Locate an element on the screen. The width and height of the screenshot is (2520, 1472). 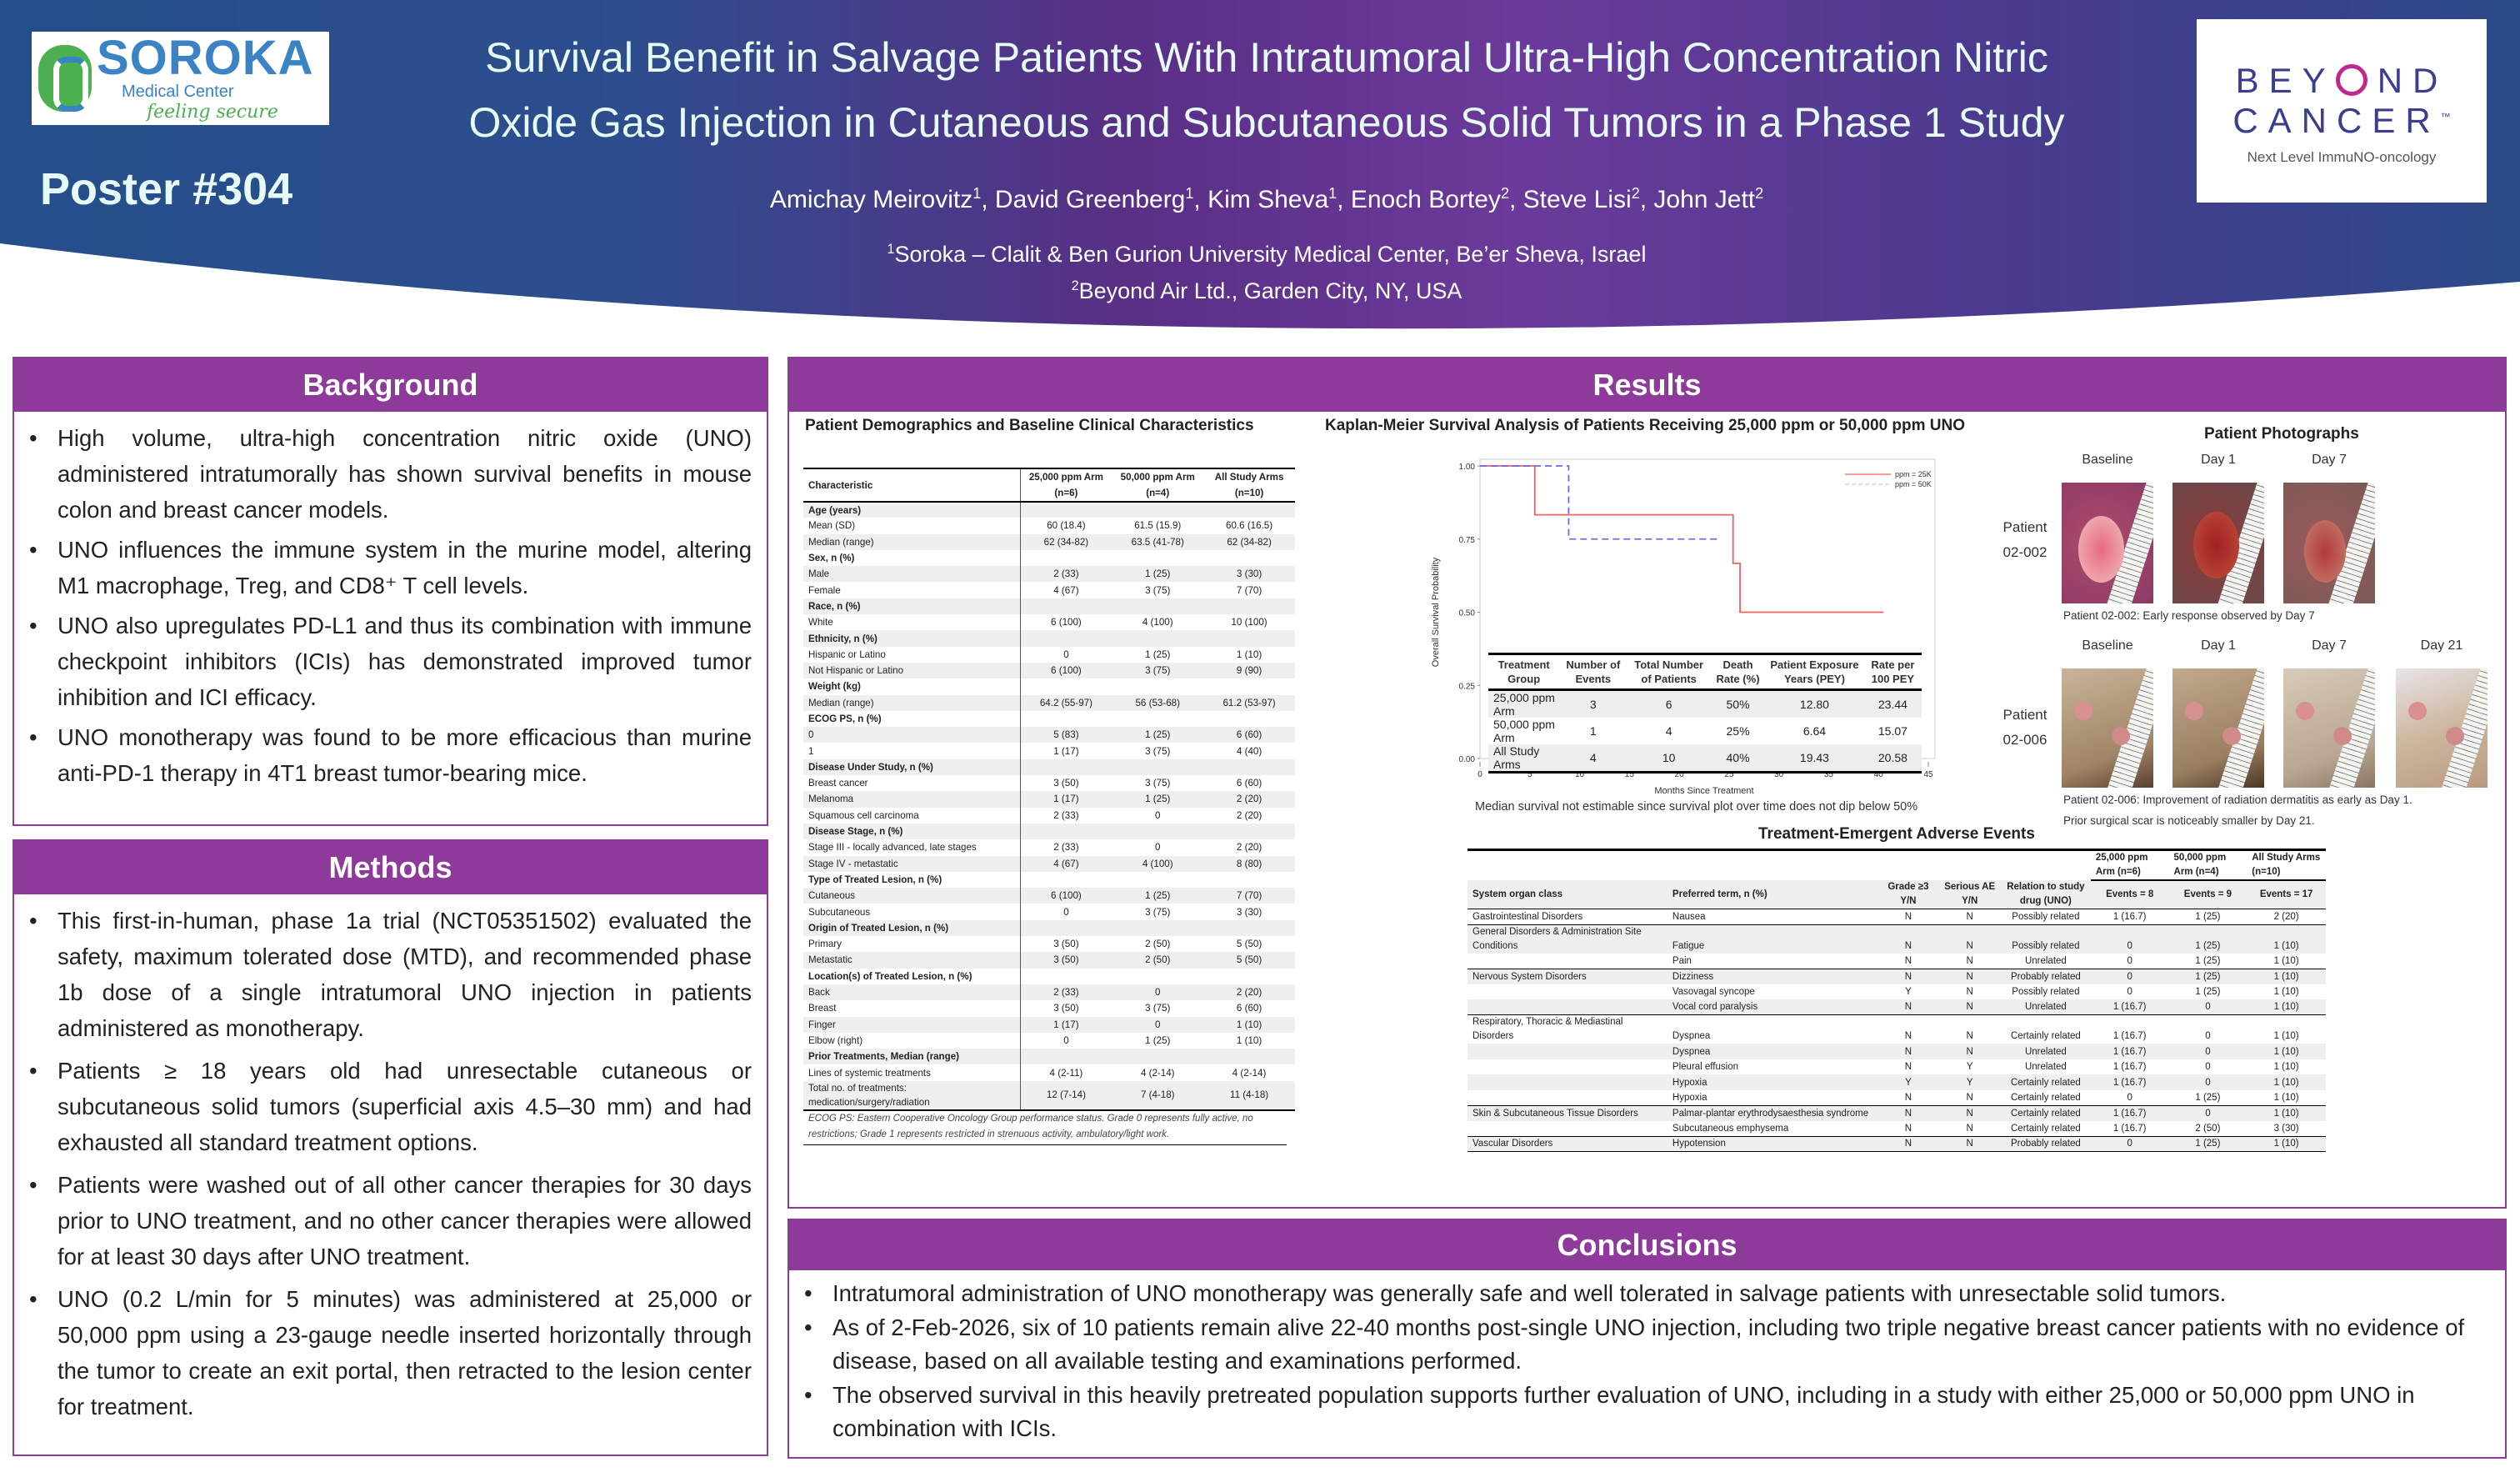
column-header: Death Rate (%) is located at coordinates (1738, 672).